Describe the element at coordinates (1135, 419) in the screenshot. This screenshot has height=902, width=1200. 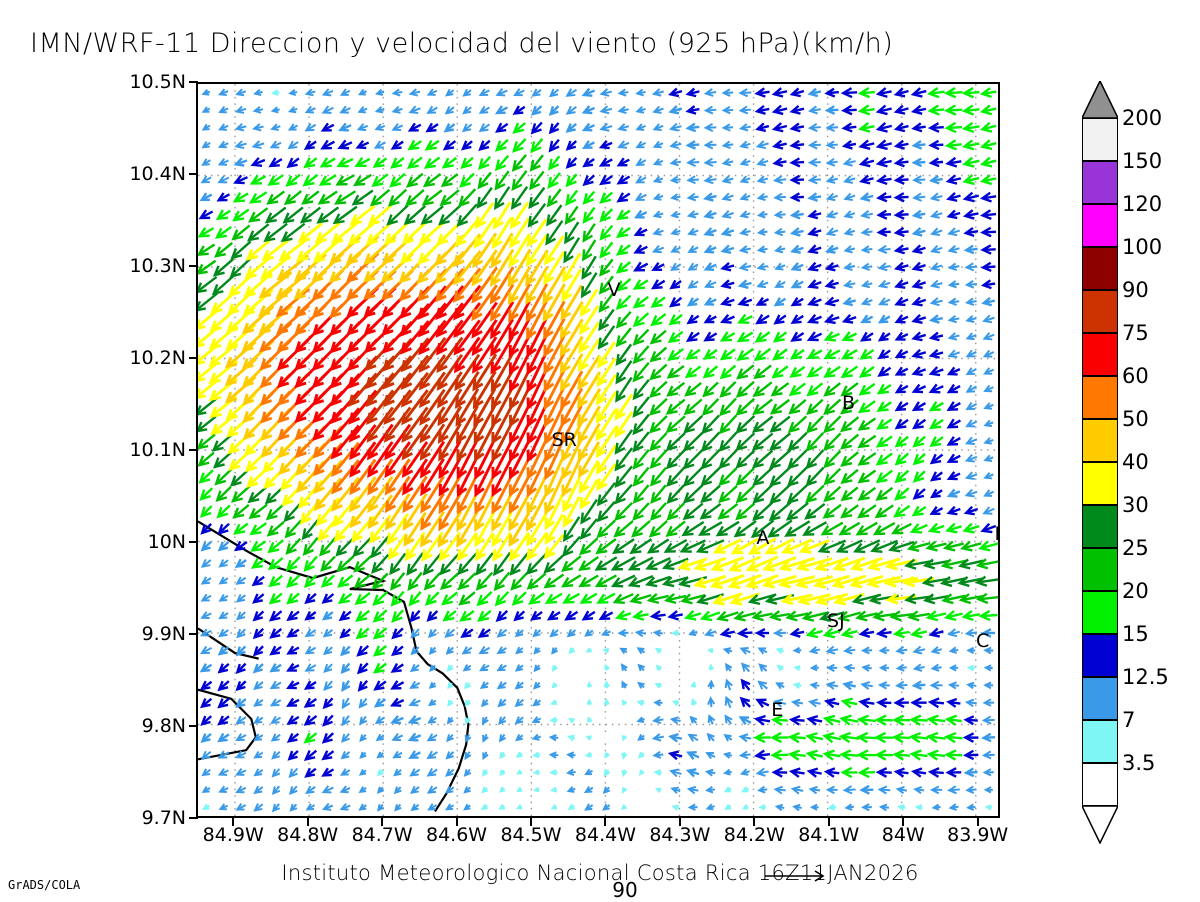
I see `colorbar-level-label: 50` at that location.